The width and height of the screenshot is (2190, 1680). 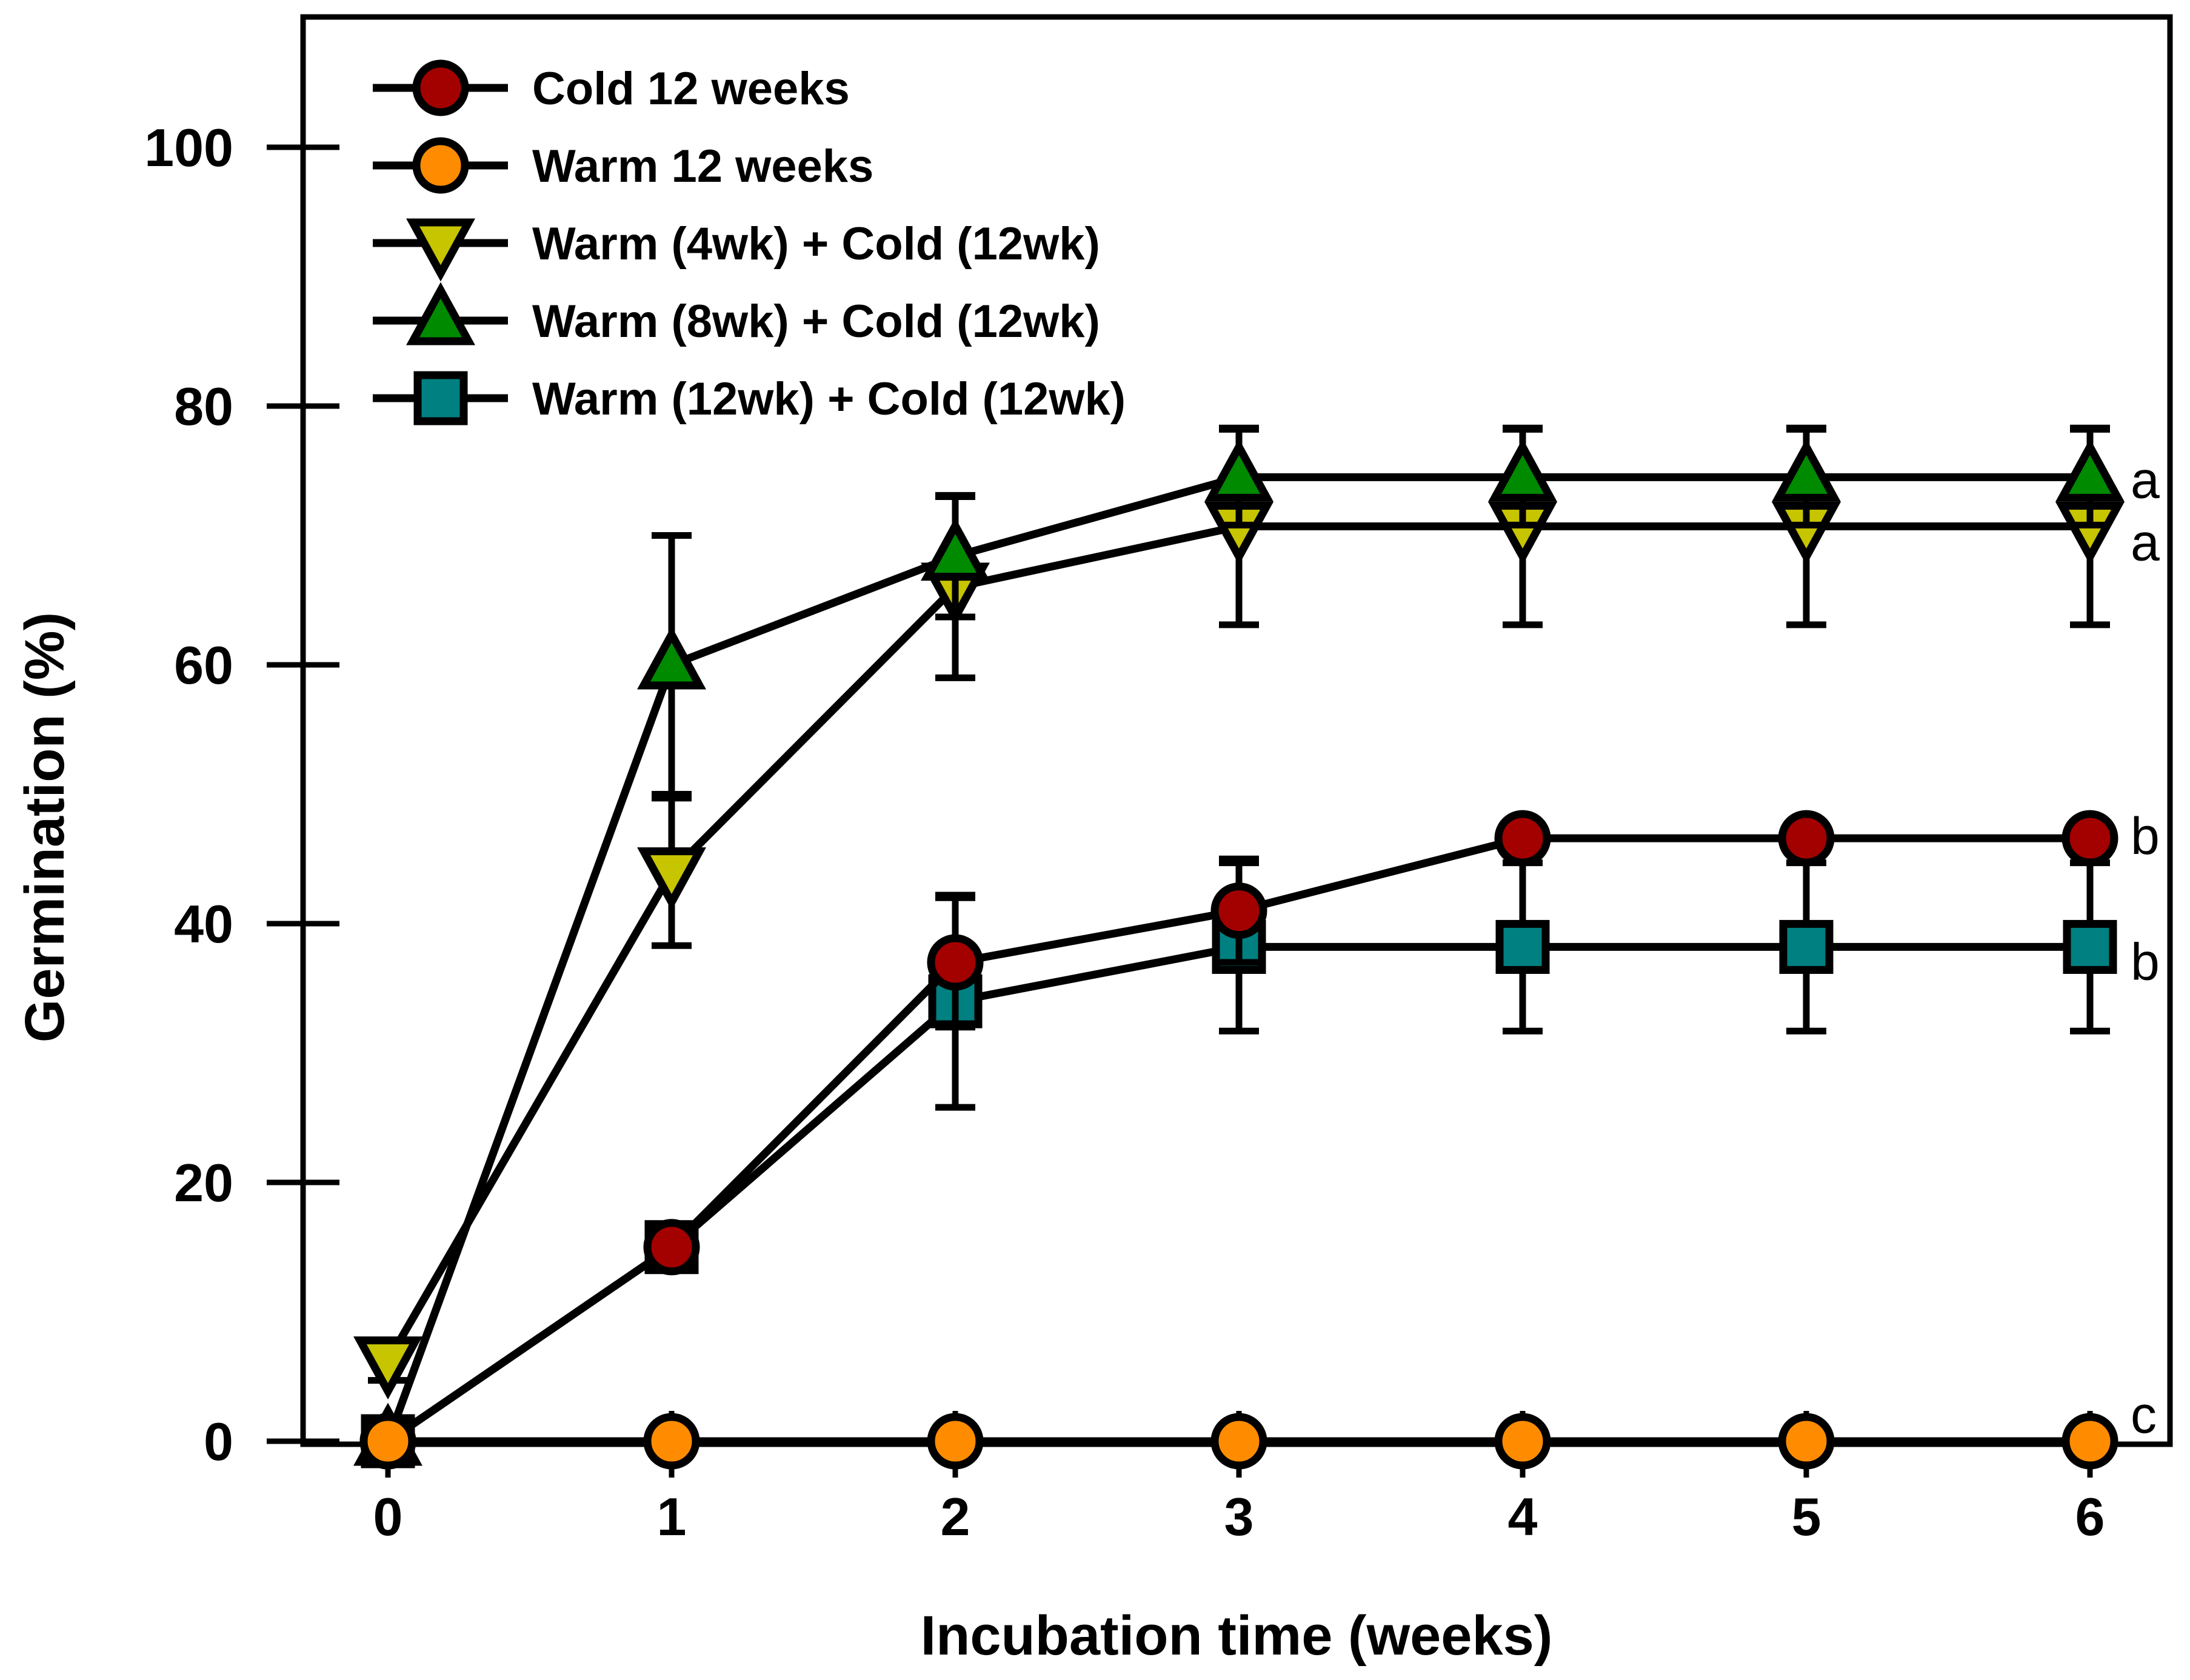 What do you see at coordinates (203, 924) in the screenshot?
I see `y-tick-label: 40` at bounding box center [203, 924].